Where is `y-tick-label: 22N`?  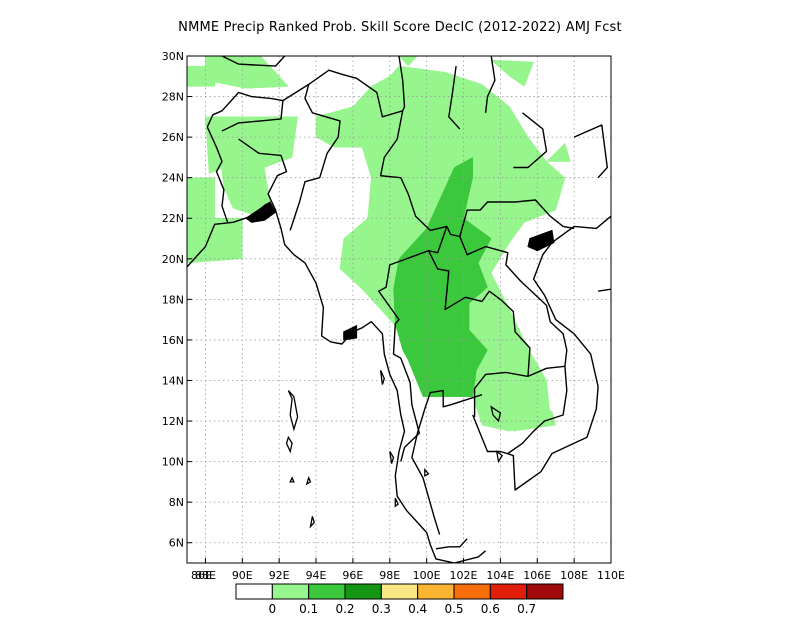
y-tick-label: 22N is located at coordinates (173, 218).